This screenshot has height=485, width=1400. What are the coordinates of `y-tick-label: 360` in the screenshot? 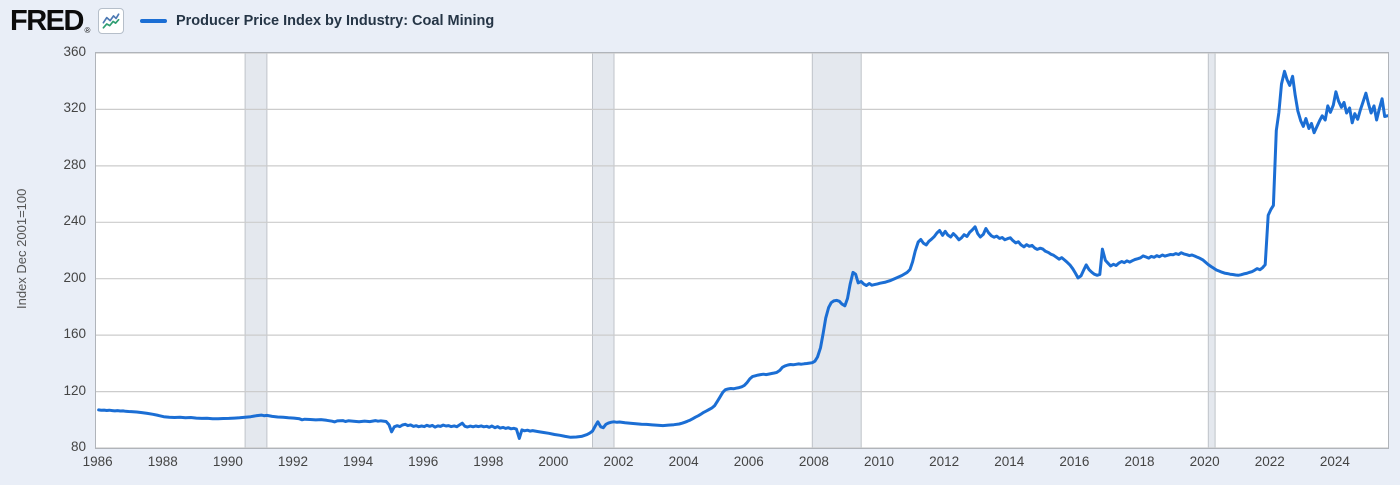 It's located at (74, 51).